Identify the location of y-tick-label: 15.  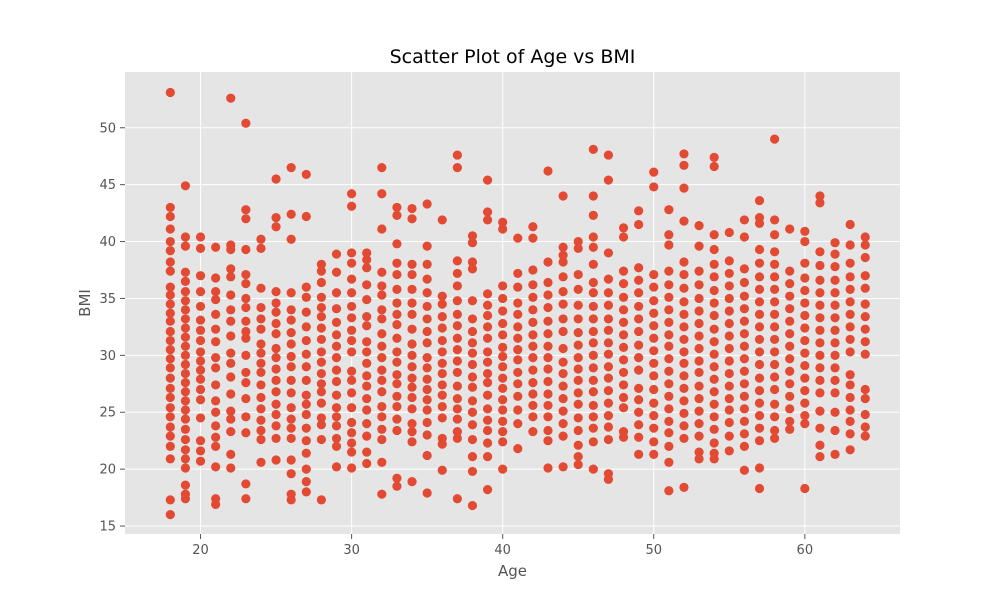
(107, 527).